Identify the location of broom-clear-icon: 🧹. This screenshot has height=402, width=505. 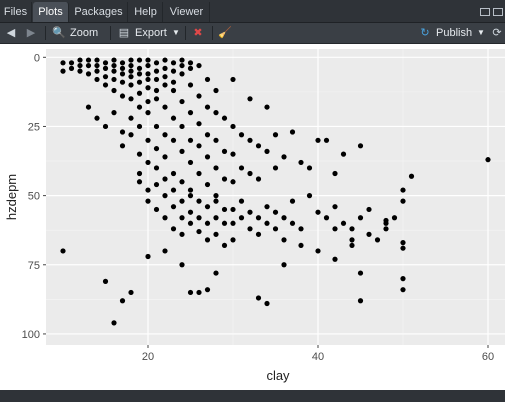
(225, 33).